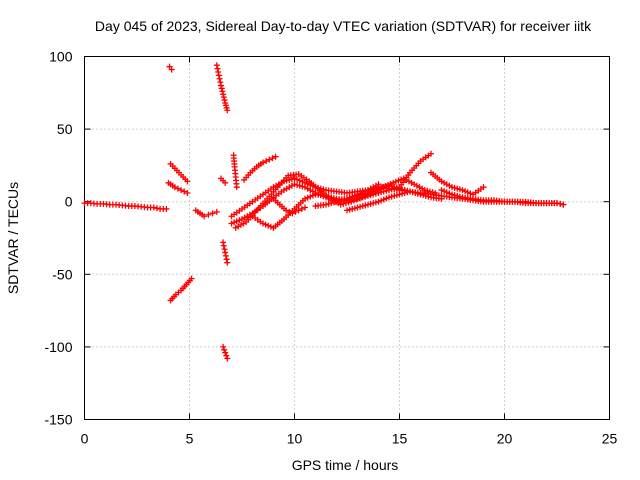 The height and width of the screenshot is (480, 640). I want to click on y-tick-label: -100, so click(58, 347).